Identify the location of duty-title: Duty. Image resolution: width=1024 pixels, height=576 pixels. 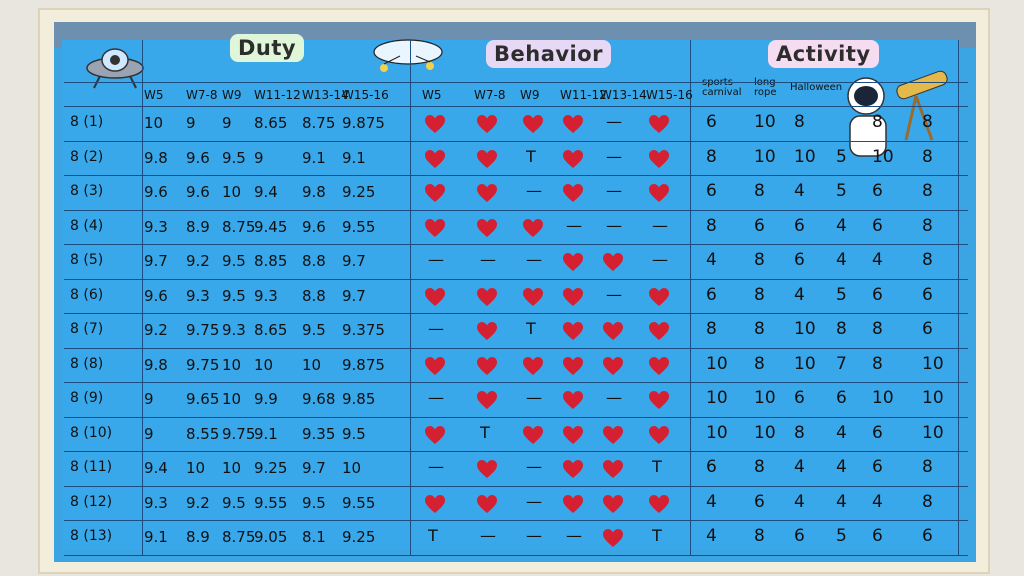
(267, 48).